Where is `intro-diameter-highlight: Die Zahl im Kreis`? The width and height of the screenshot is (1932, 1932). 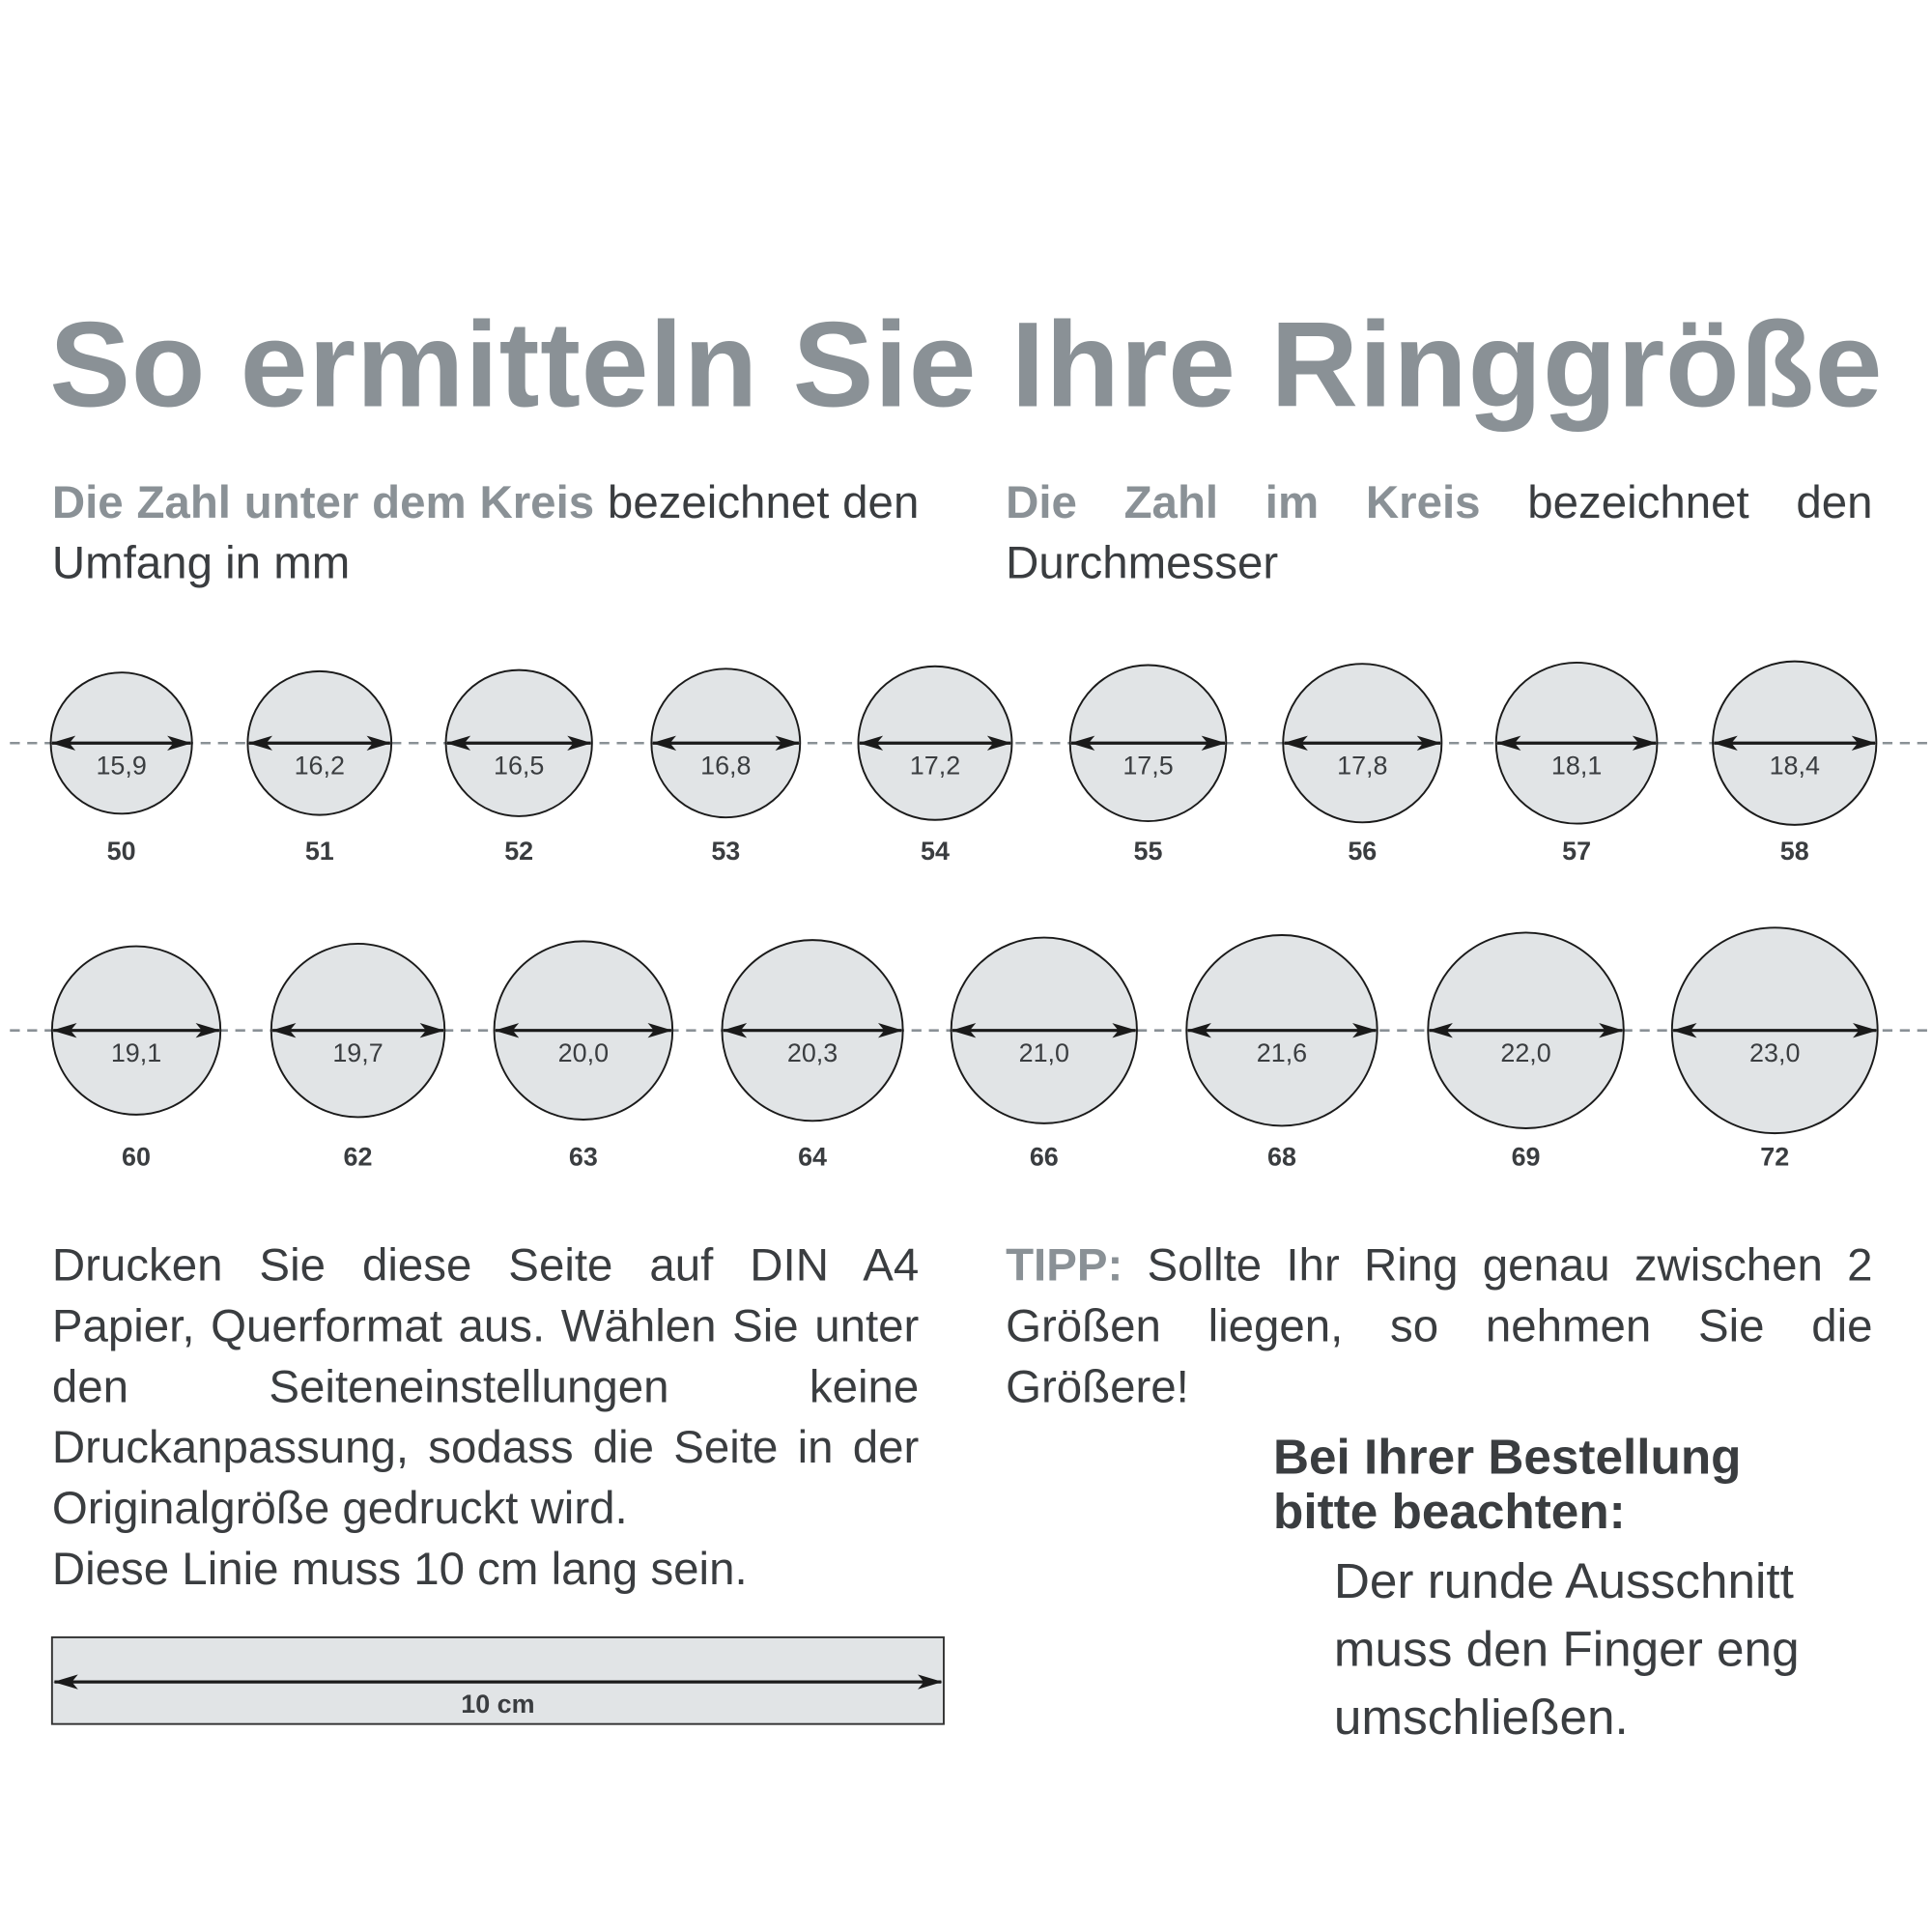 intro-diameter-highlight: Die Zahl im Kreis is located at coordinates (1243, 502).